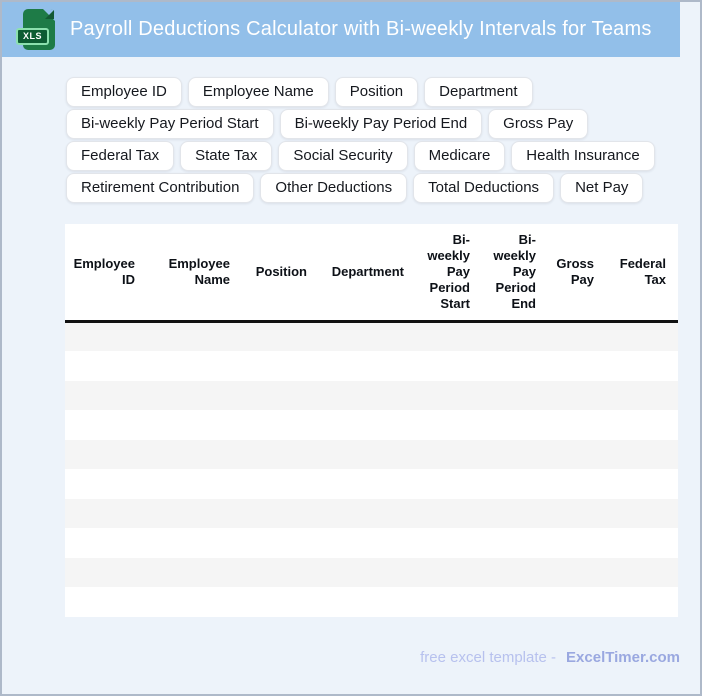  Describe the element at coordinates (33, 36) in the screenshot. I see `xls-icon-badge: XLS` at that location.